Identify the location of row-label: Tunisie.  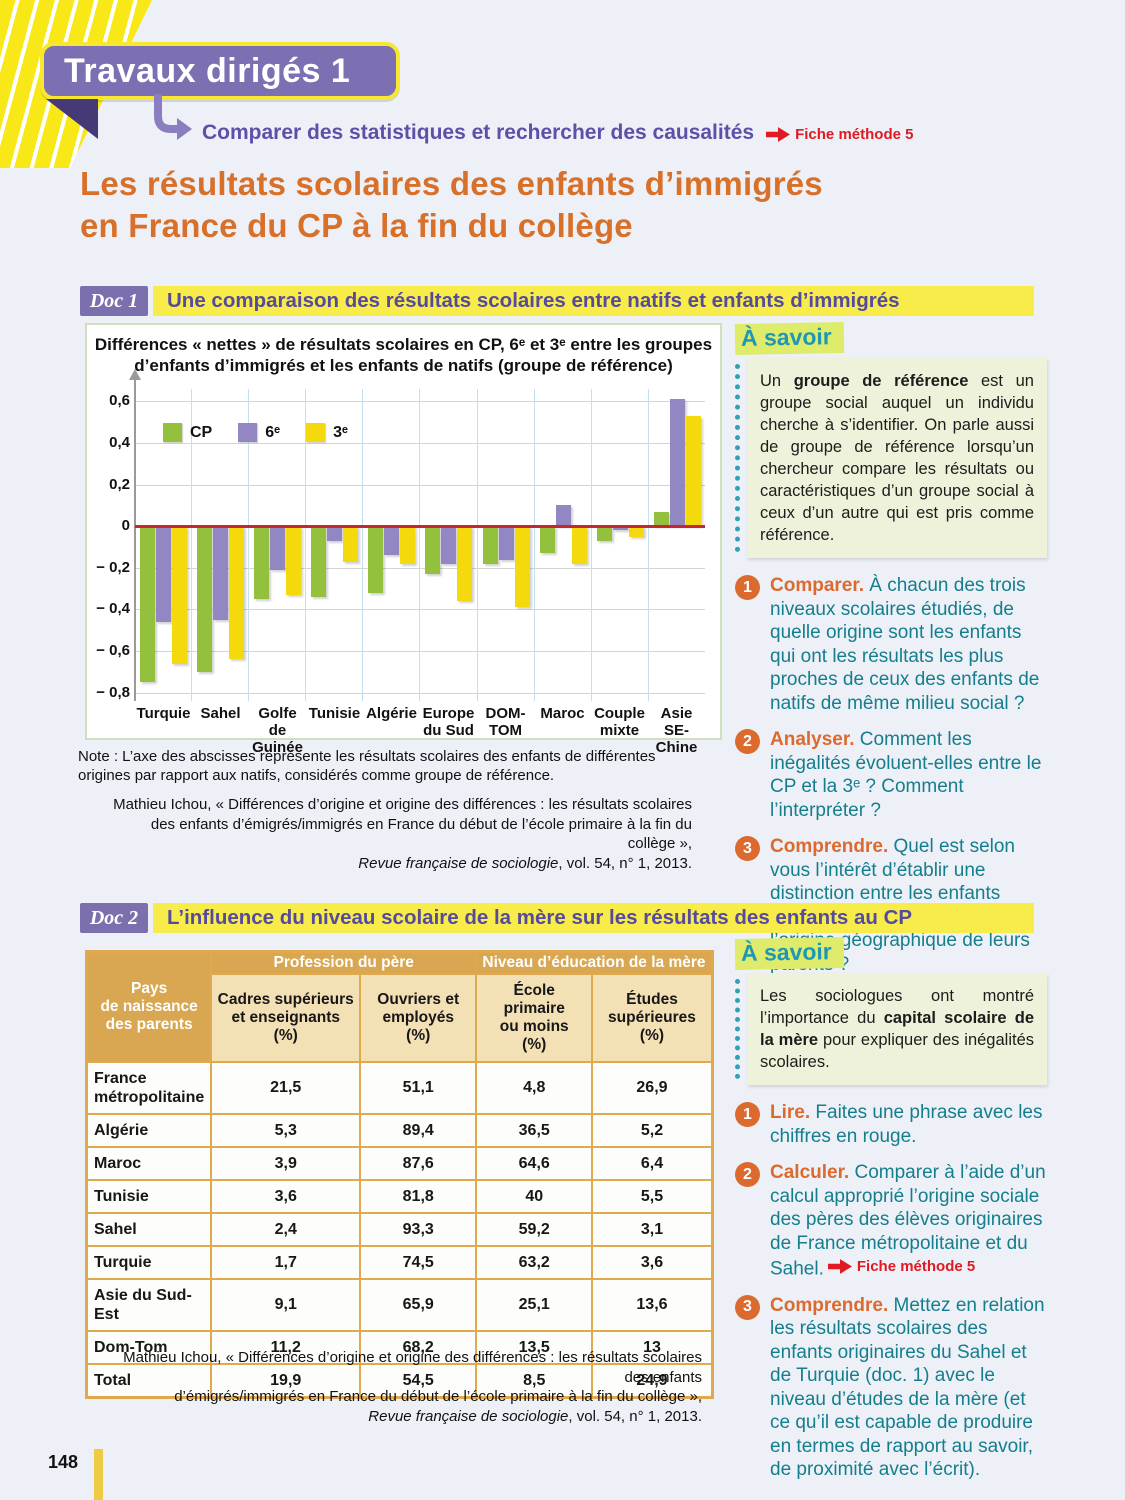
(149, 1196).